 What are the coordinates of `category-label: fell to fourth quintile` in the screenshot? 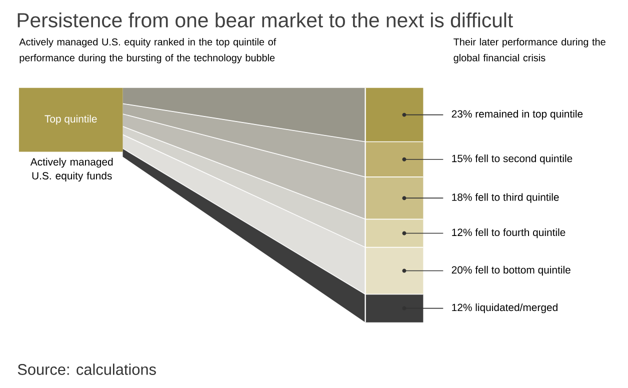 It's located at (520, 233).